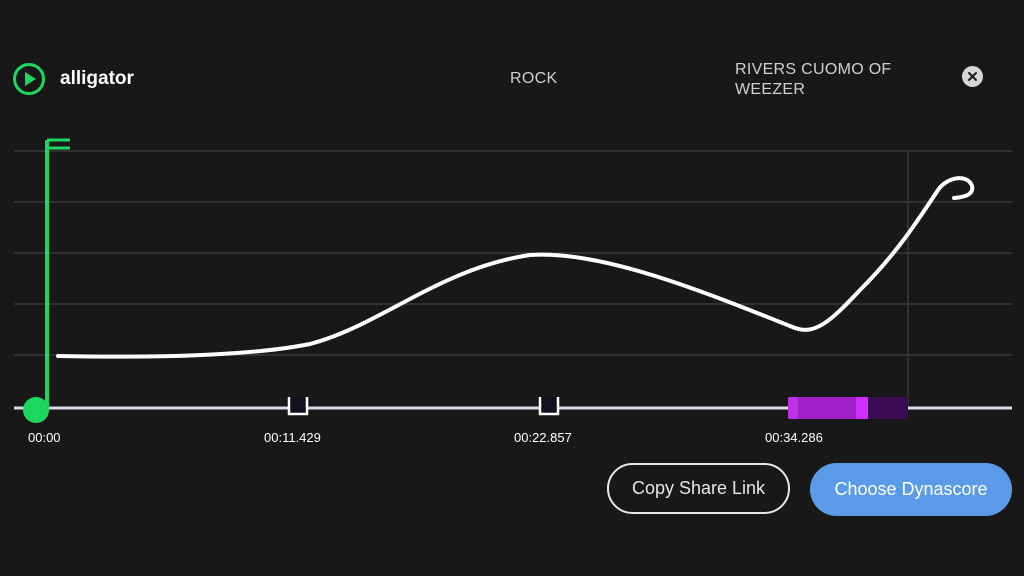 The height and width of the screenshot is (576, 1024). I want to click on close-icon, so click(972, 76).